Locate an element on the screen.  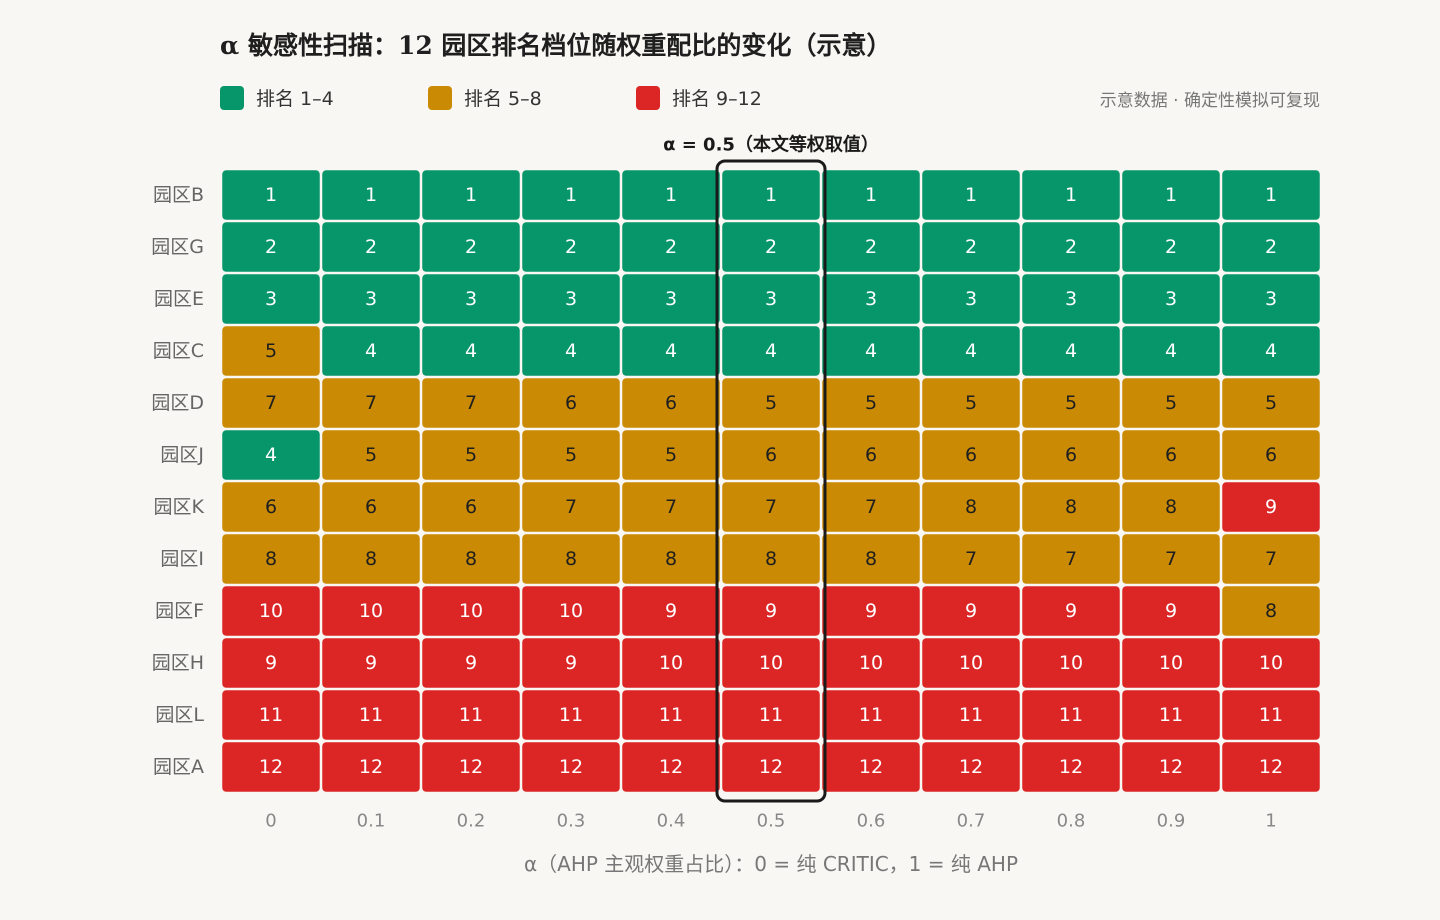
legend-item-bottom: 排名 9–12 is located at coordinates (699, 97).